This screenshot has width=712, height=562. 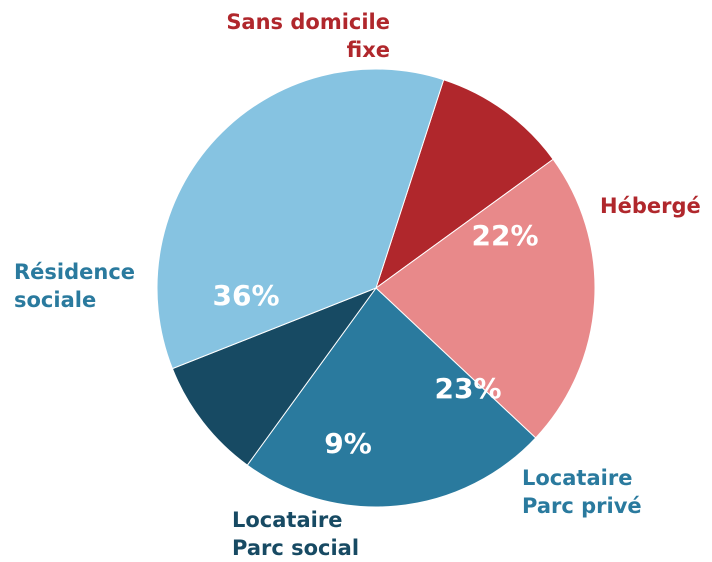 What do you see at coordinates (296, 534) in the screenshot?
I see `category-label: Locataire Parc social` at bounding box center [296, 534].